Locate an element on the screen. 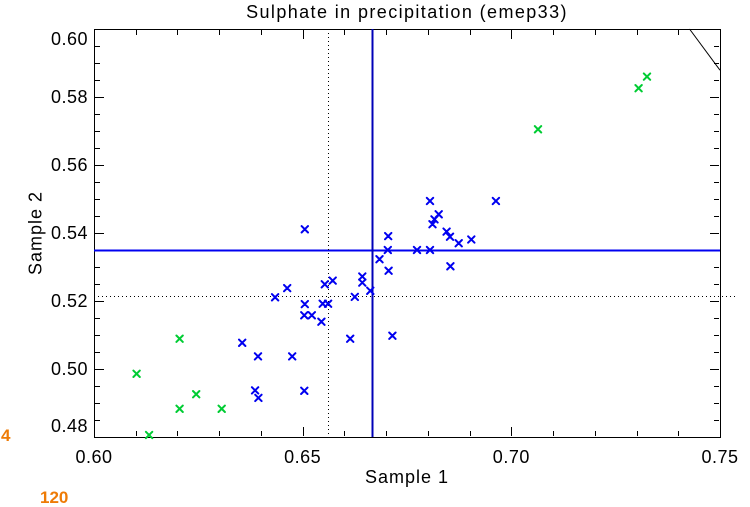 Image resolution: width=750 pixels, height=507 pixels. chart-title: Sulphate in precipitation (emep33) is located at coordinates (407, 12).